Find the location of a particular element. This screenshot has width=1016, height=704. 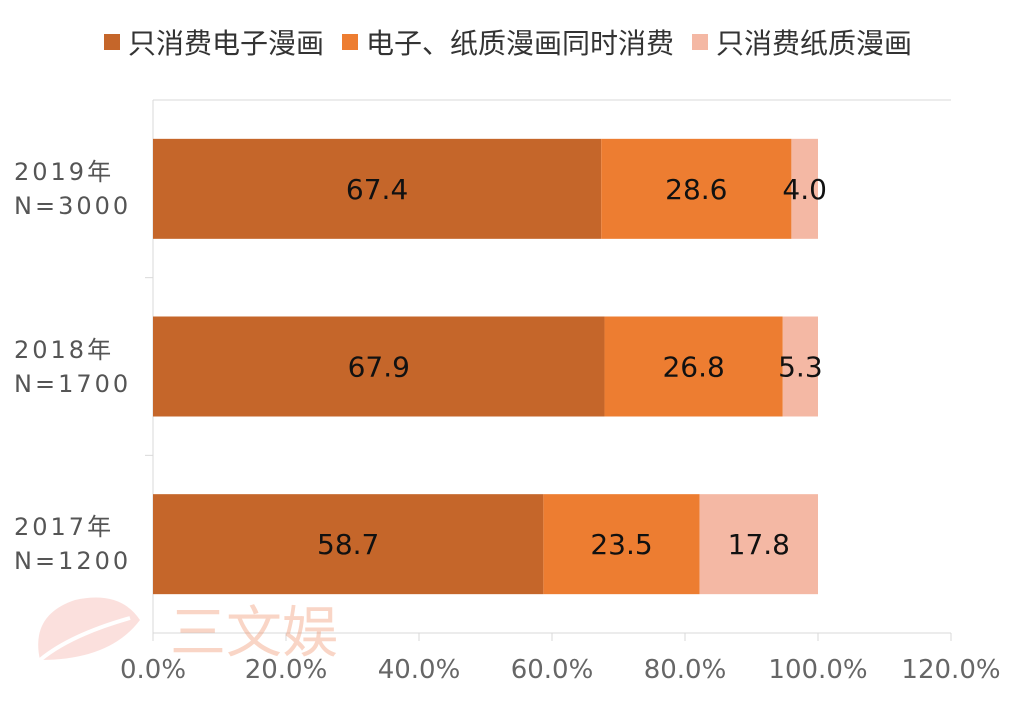

x-tick-label: 0.0% is located at coordinates (153, 670).